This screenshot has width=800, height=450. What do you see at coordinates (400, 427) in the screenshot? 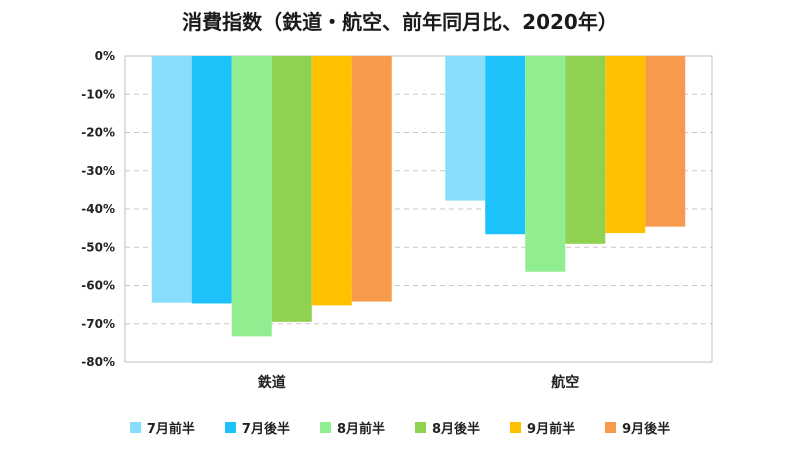
I see `chart-legend: 7月前半 7月後半 8月前半 8月後半 9月前半 9月後半` at bounding box center [400, 427].